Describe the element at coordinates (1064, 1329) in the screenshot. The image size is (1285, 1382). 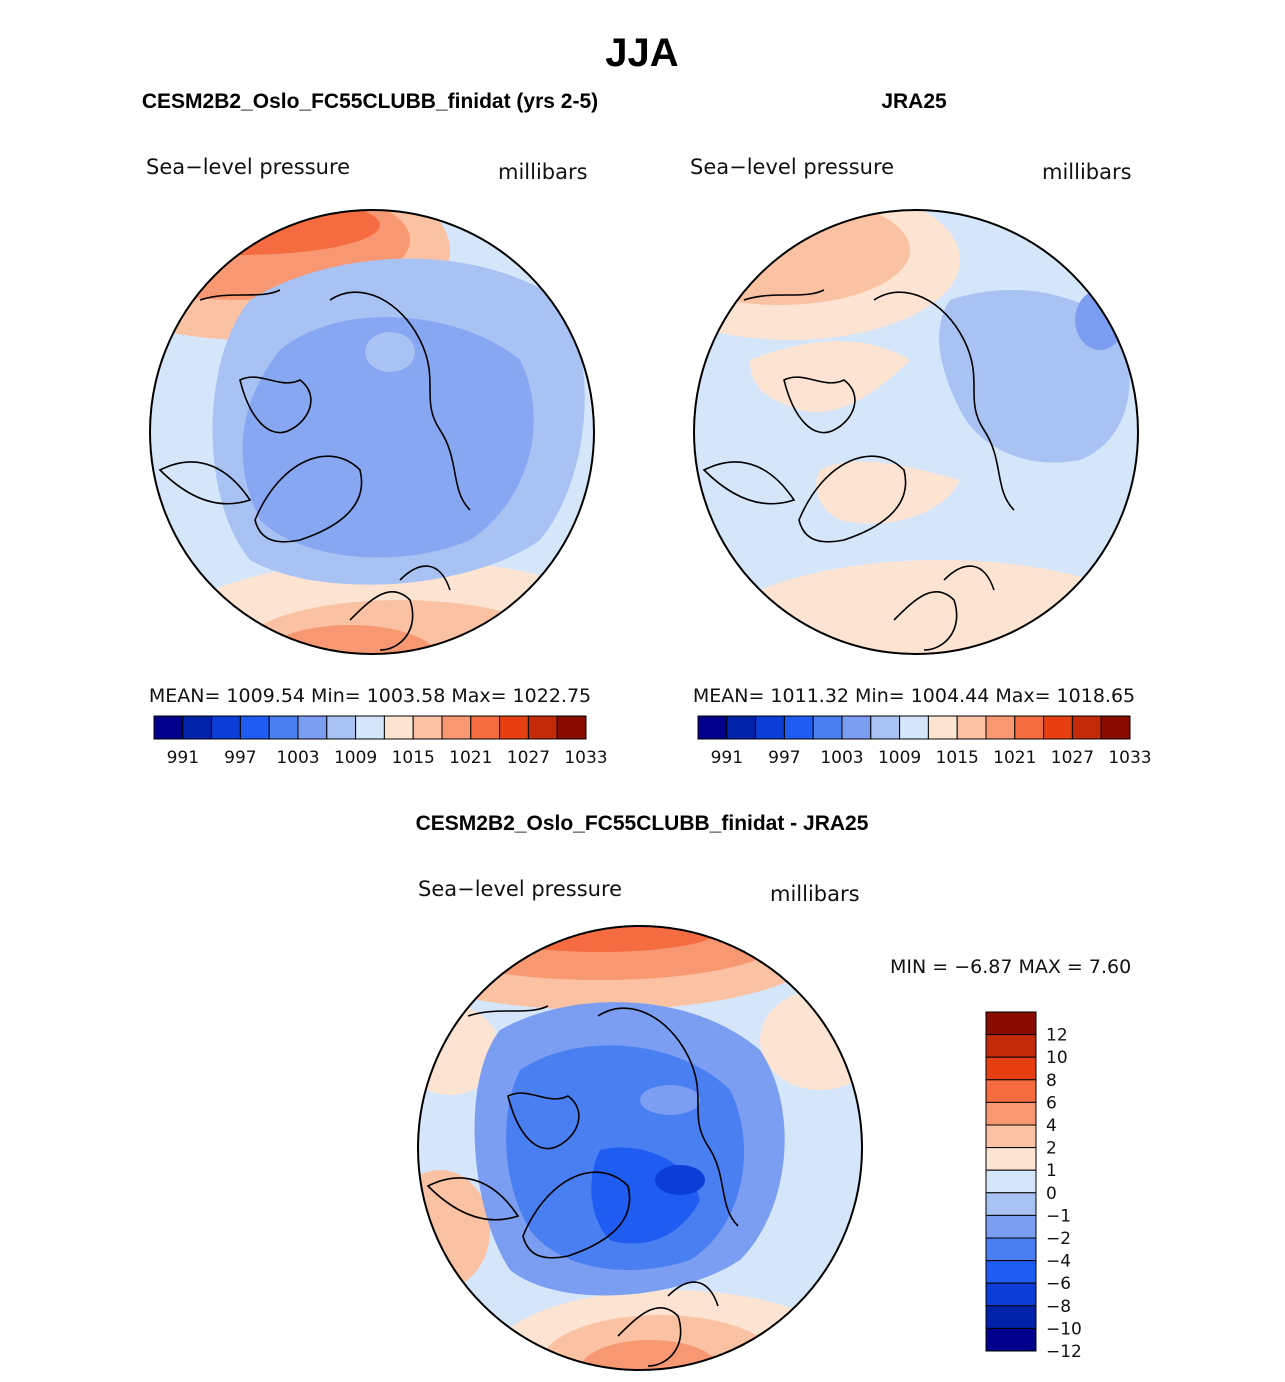
I see `diff-colorbar-label: −10` at that location.